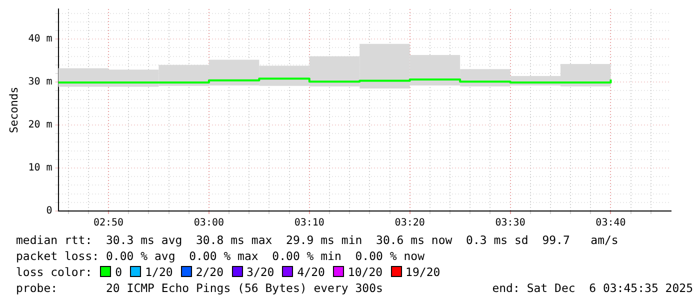 The height and width of the screenshot is (297, 697). Describe the element at coordinates (159, 272) in the screenshot. I see `legend-label: 1/20` at that location.